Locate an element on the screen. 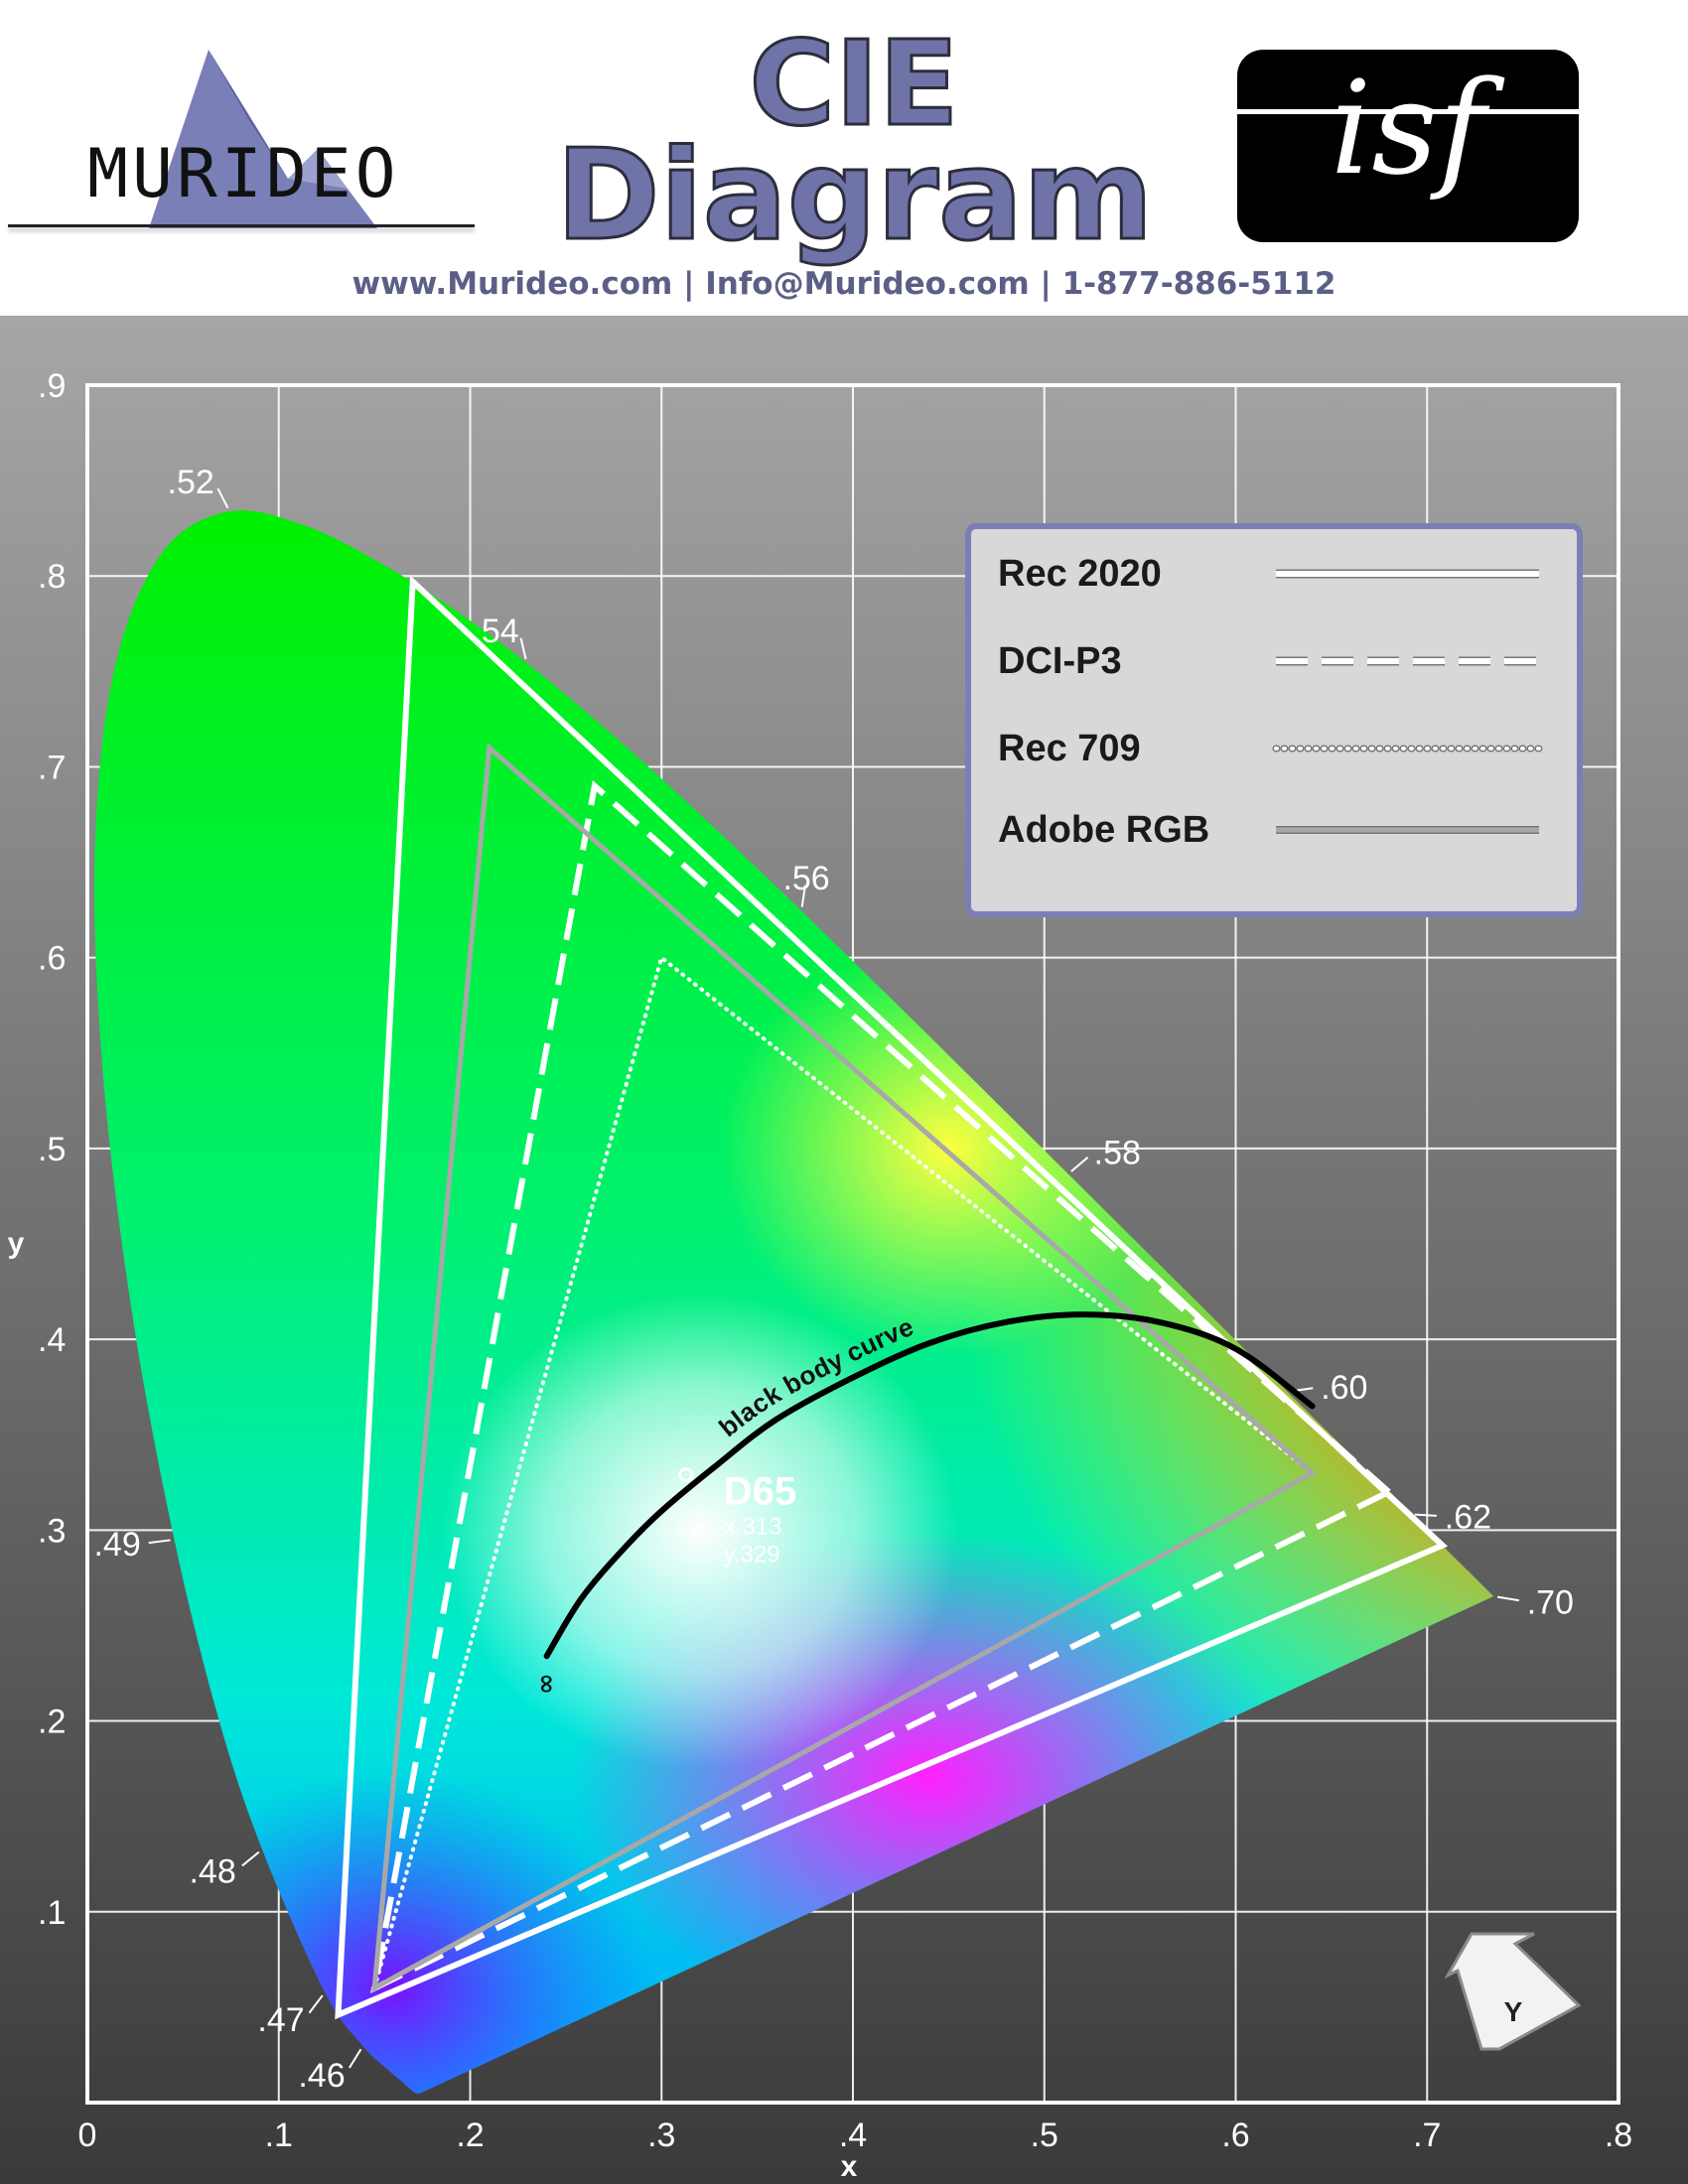 This screenshot has width=1688, height=2184. d65-y-value: y.329 is located at coordinates (752, 1555).